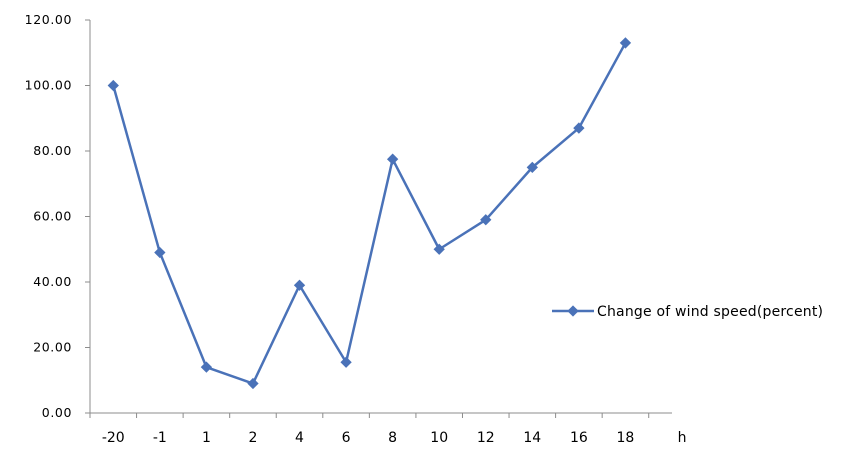 Image resolution: width=867 pixels, height=449 pixels. Describe the element at coordinates (346, 437) in the screenshot. I see `x-tick-label: 6` at that location.